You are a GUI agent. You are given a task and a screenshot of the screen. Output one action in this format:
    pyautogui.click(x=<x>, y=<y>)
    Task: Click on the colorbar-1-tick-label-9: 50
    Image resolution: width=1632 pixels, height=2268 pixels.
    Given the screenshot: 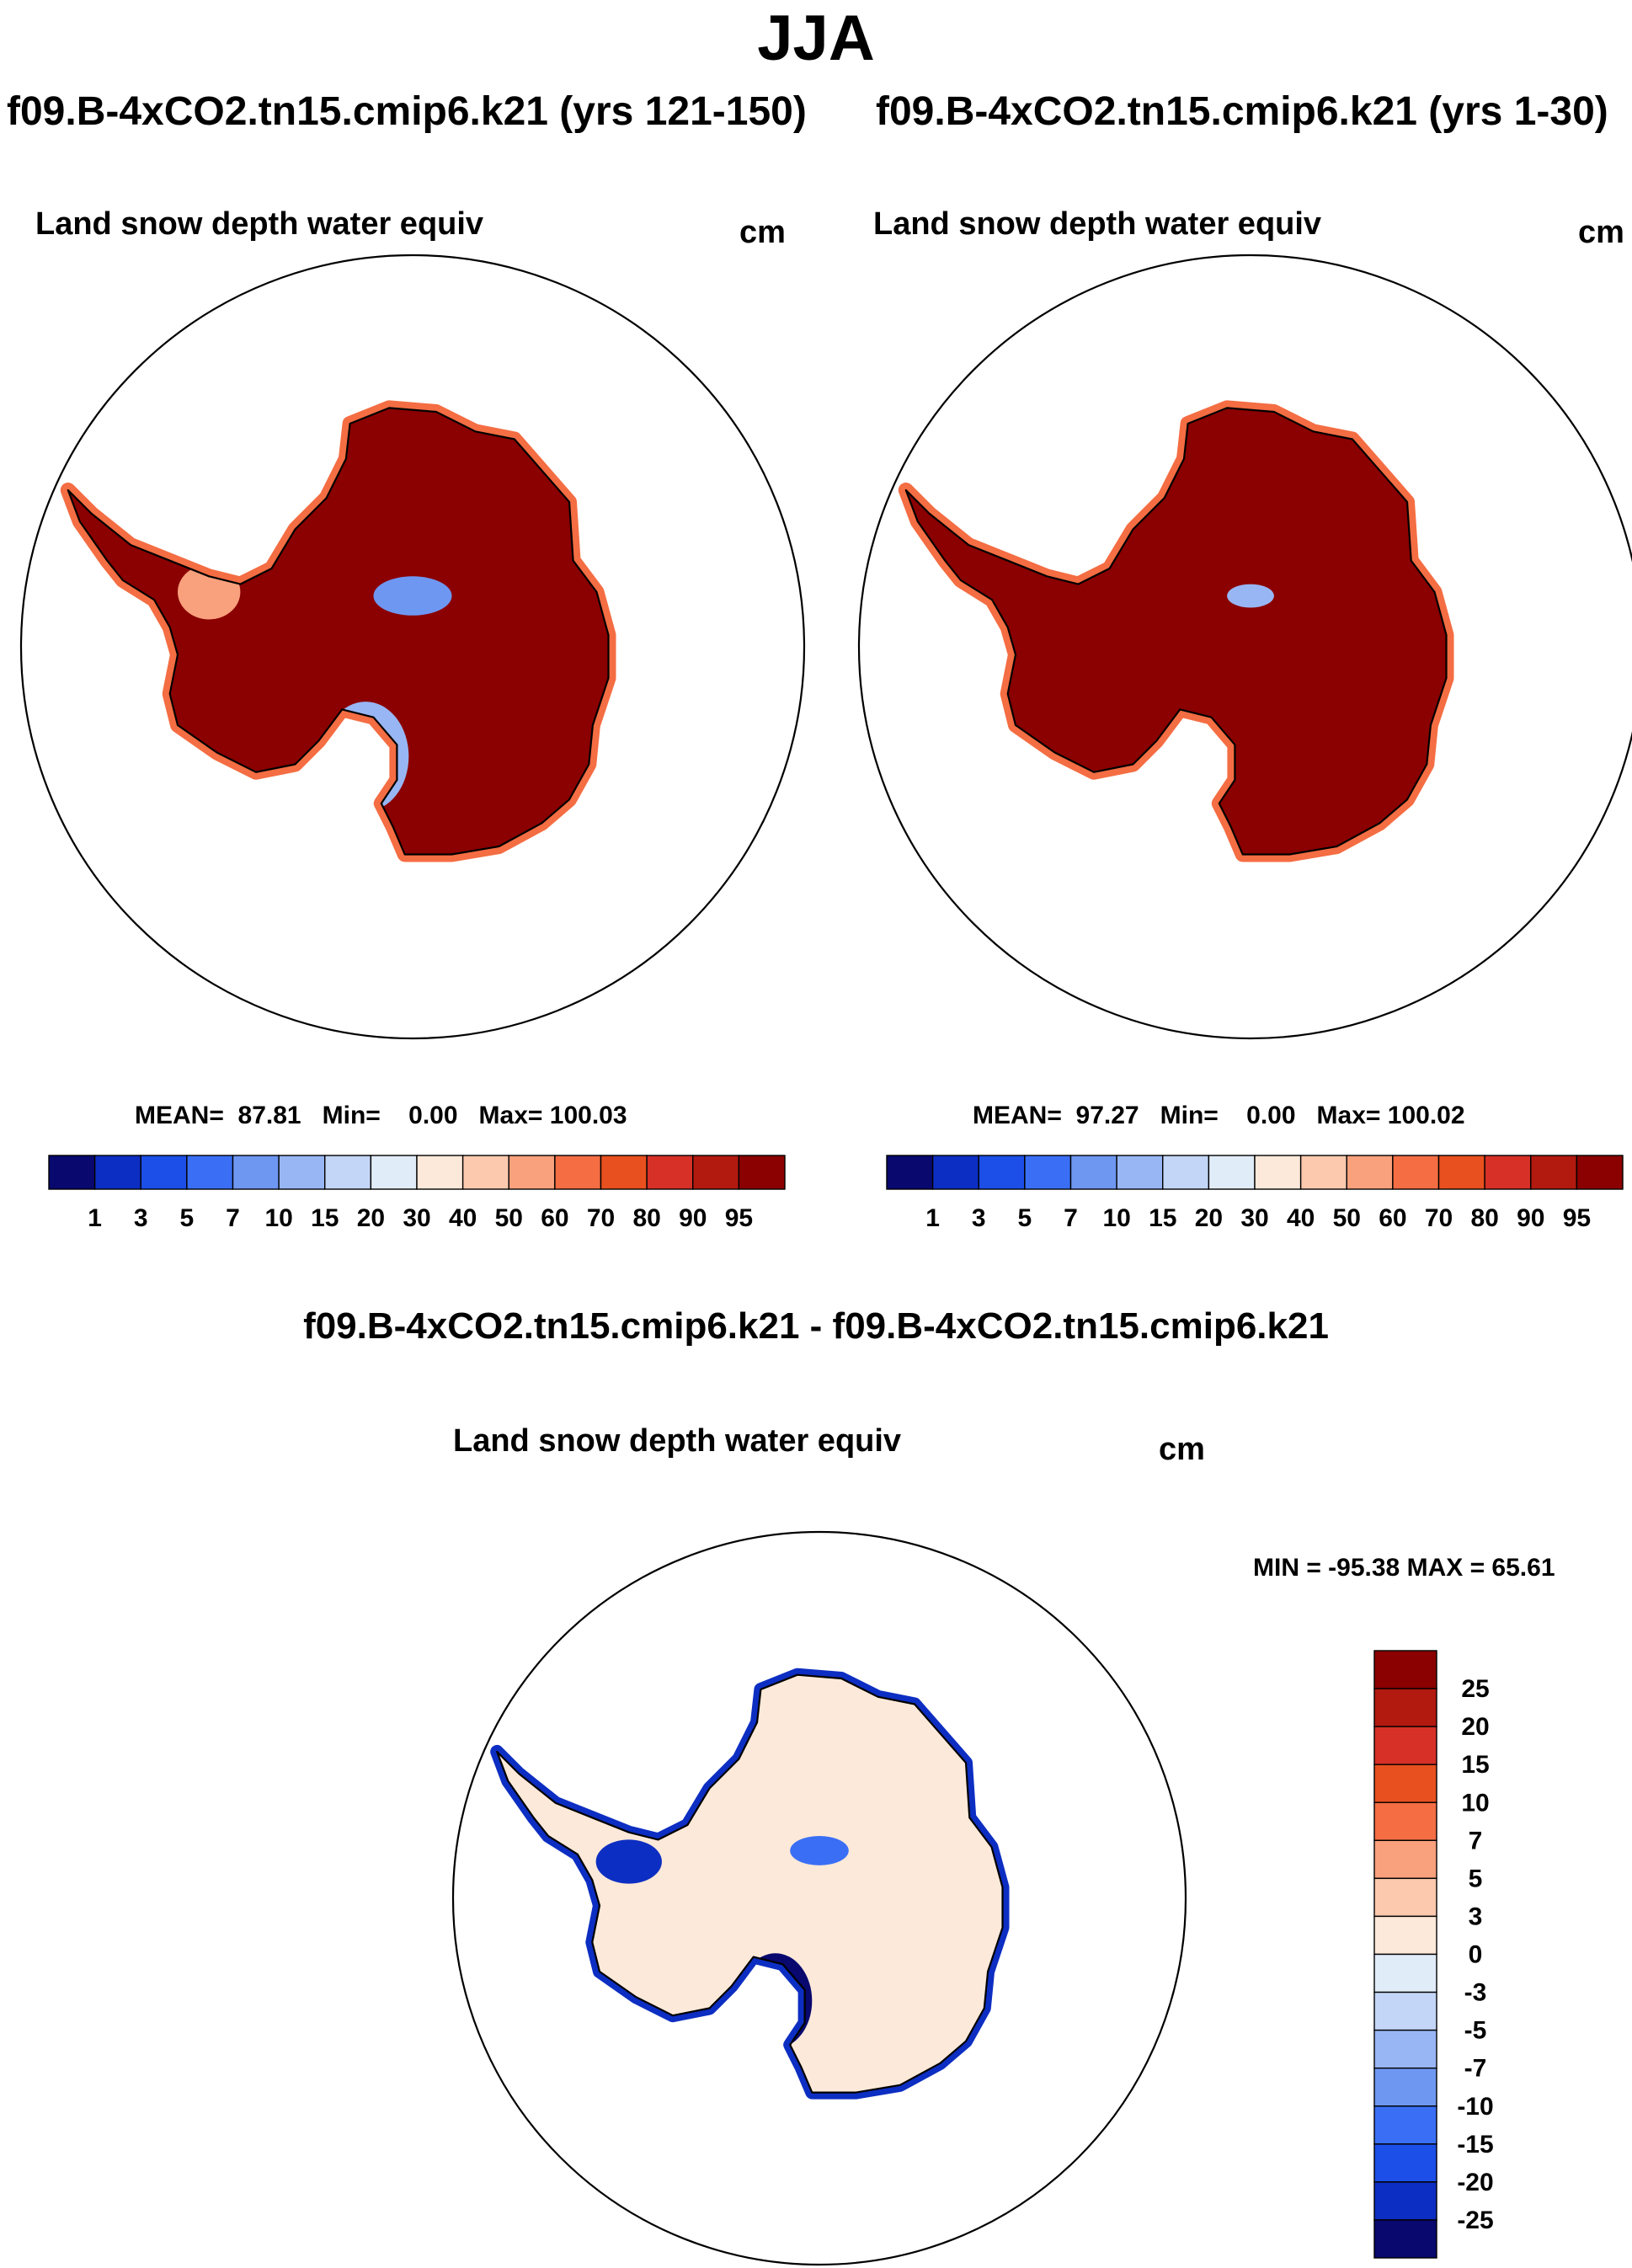 What is the action you would take?
    pyautogui.click(x=509, y=1218)
    